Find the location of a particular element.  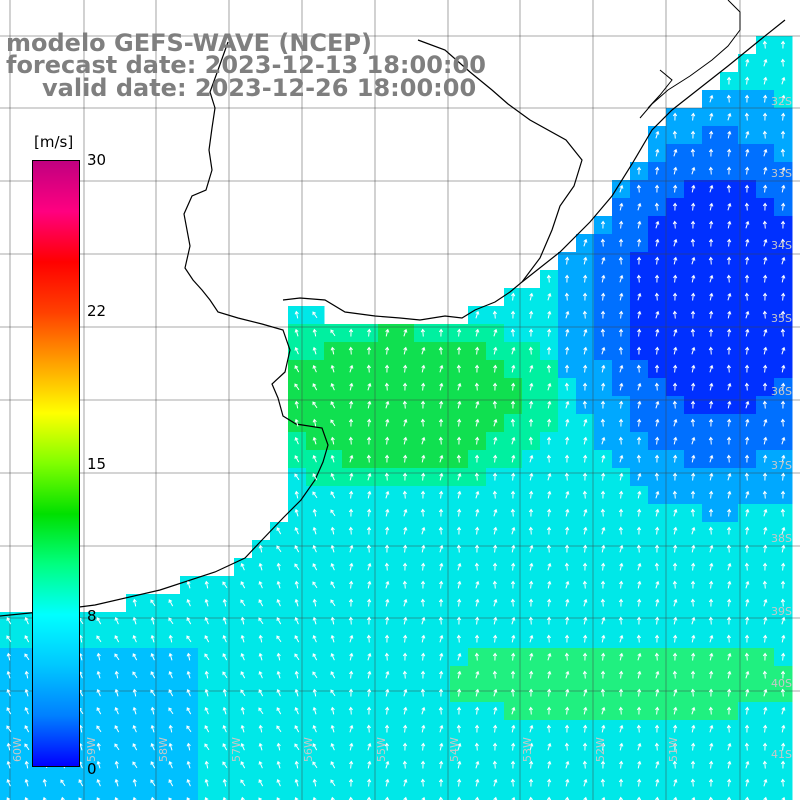

lon-label: 55W is located at coordinates (381, 749).